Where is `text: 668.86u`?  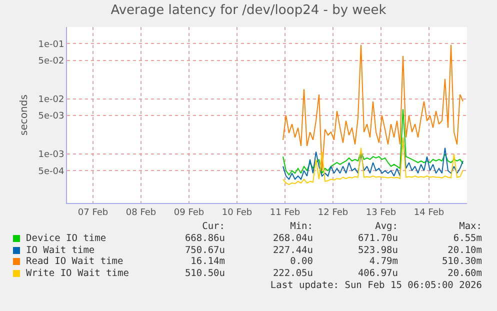
text: 668.86u is located at coordinates (204, 238).